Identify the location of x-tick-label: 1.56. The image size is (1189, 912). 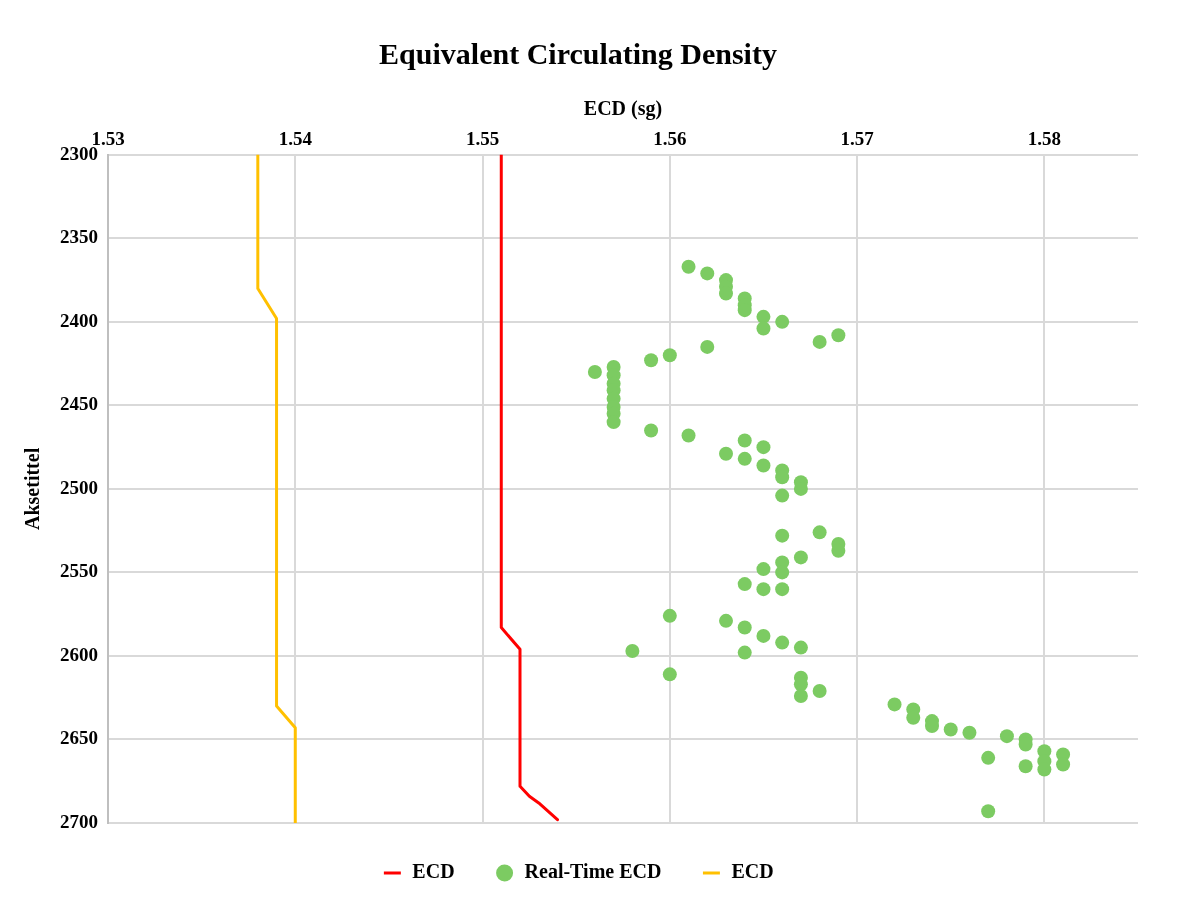
(670, 139).